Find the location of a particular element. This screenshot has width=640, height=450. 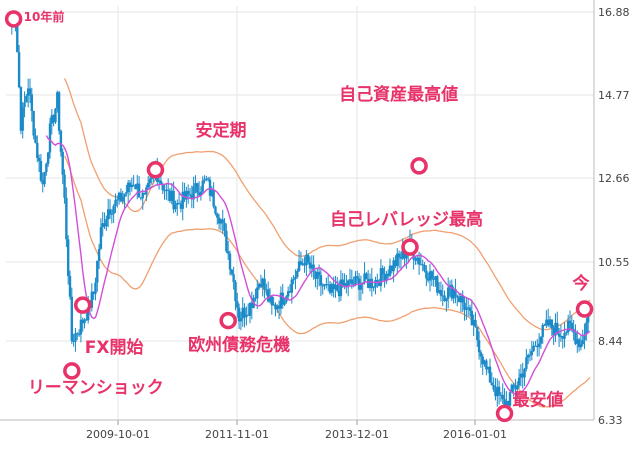

y-tick-label: 8.44 is located at coordinates (610, 341).